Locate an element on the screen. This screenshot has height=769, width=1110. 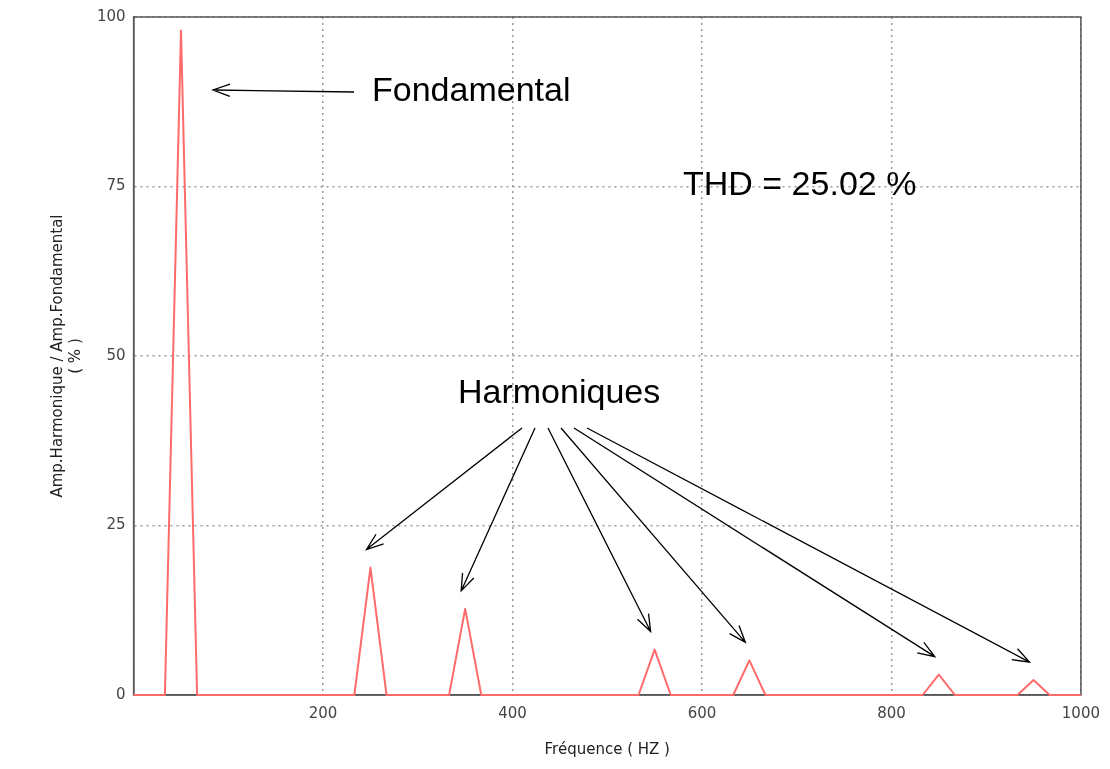
x-tick-label: 1000 is located at coordinates (1081, 712).